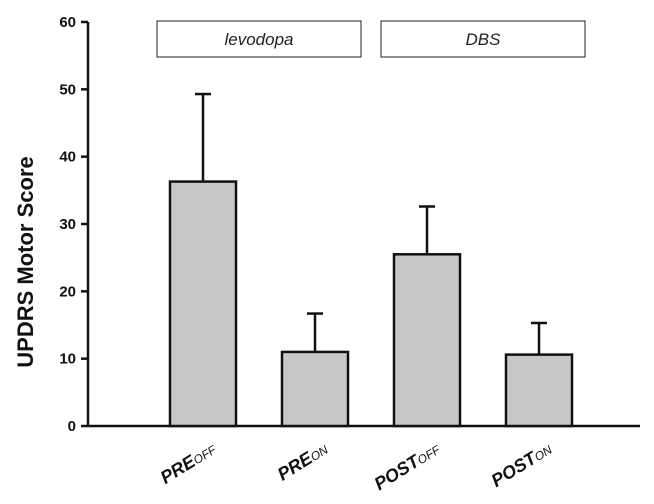  What do you see at coordinates (67, 22) in the screenshot?
I see `y-tick-label-60: 60` at bounding box center [67, 22].